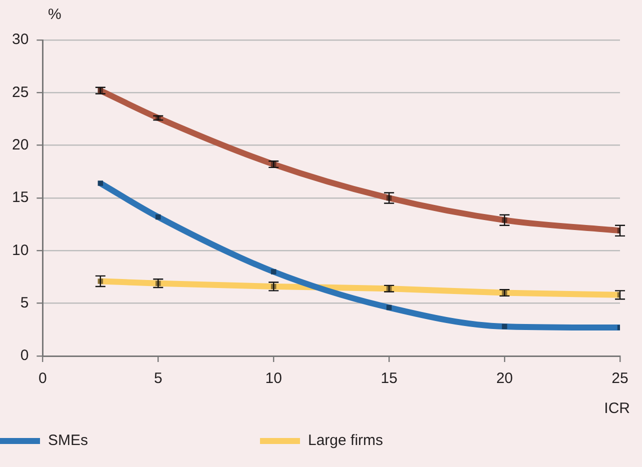  I want to click on legend-label: SMEs, so click(68, 440).